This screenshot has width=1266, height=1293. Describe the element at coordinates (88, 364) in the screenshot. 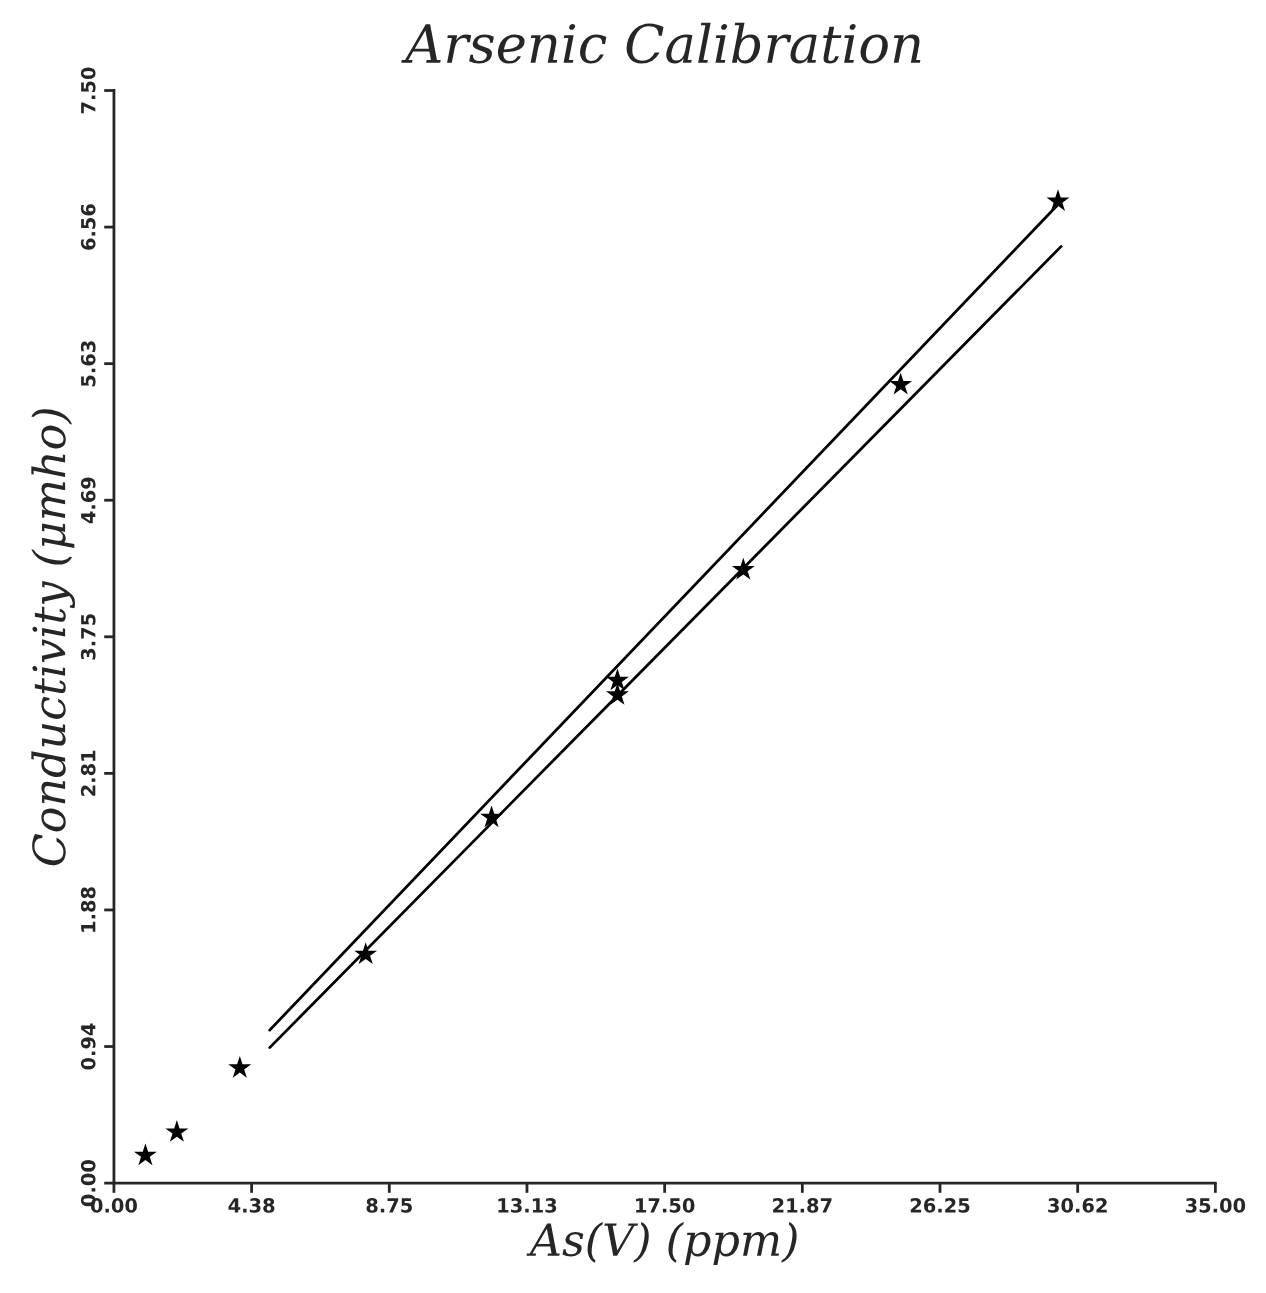

I see `y-tick-label: 5.63` at that location.